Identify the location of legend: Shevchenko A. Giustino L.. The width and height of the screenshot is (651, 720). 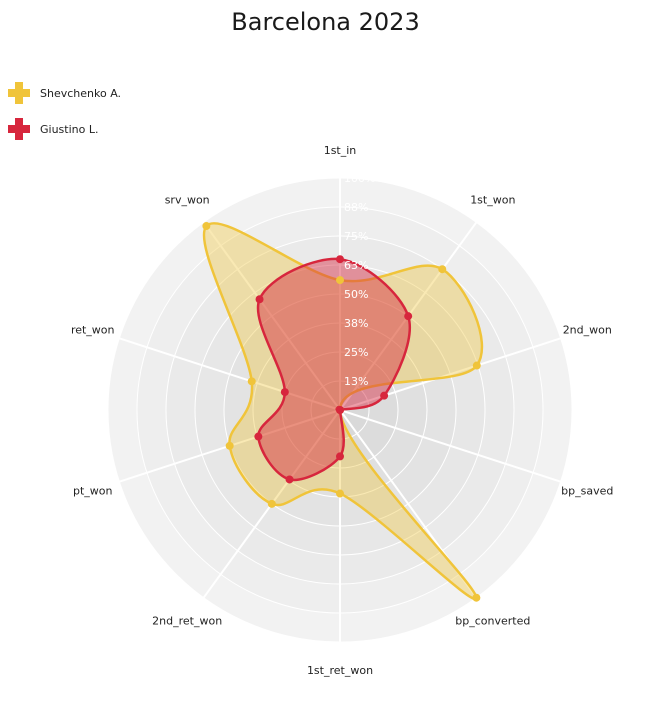
(64, 118).